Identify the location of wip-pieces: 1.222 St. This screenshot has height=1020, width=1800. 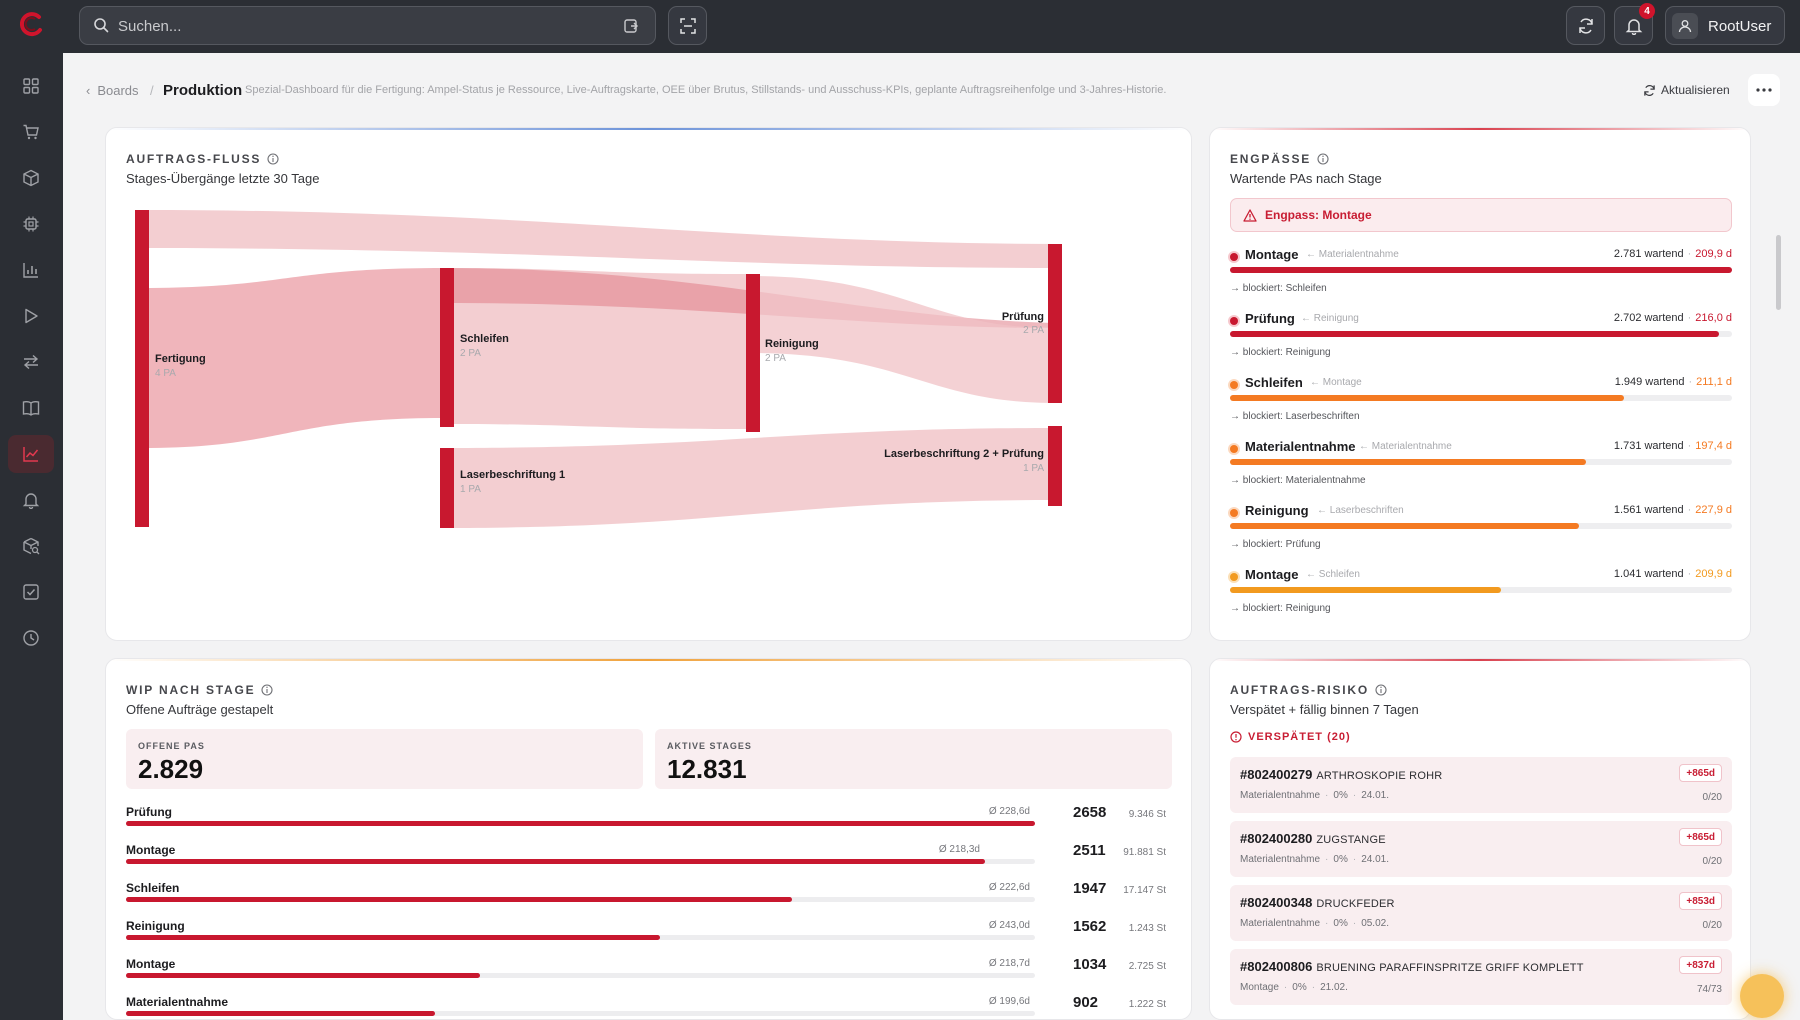
(1147, 1004).